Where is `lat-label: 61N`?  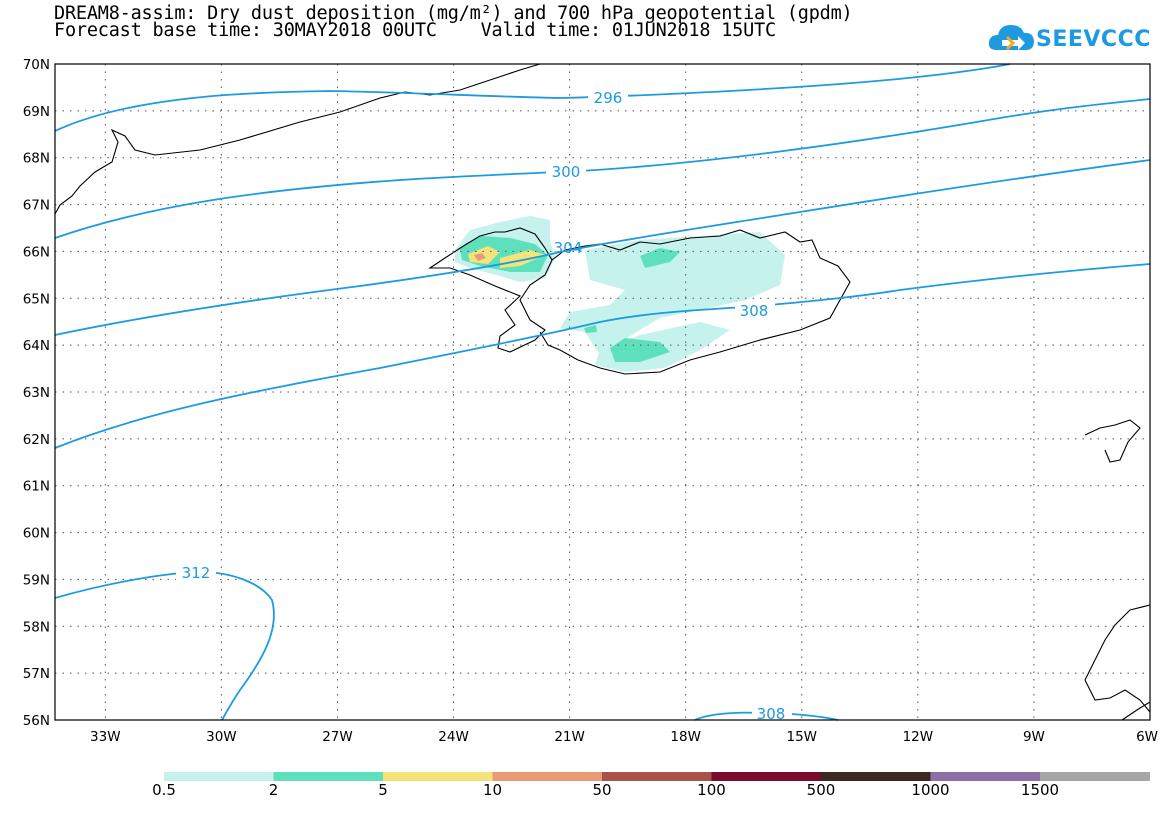 lat-label: 61N is located at coordinates (36, 487).